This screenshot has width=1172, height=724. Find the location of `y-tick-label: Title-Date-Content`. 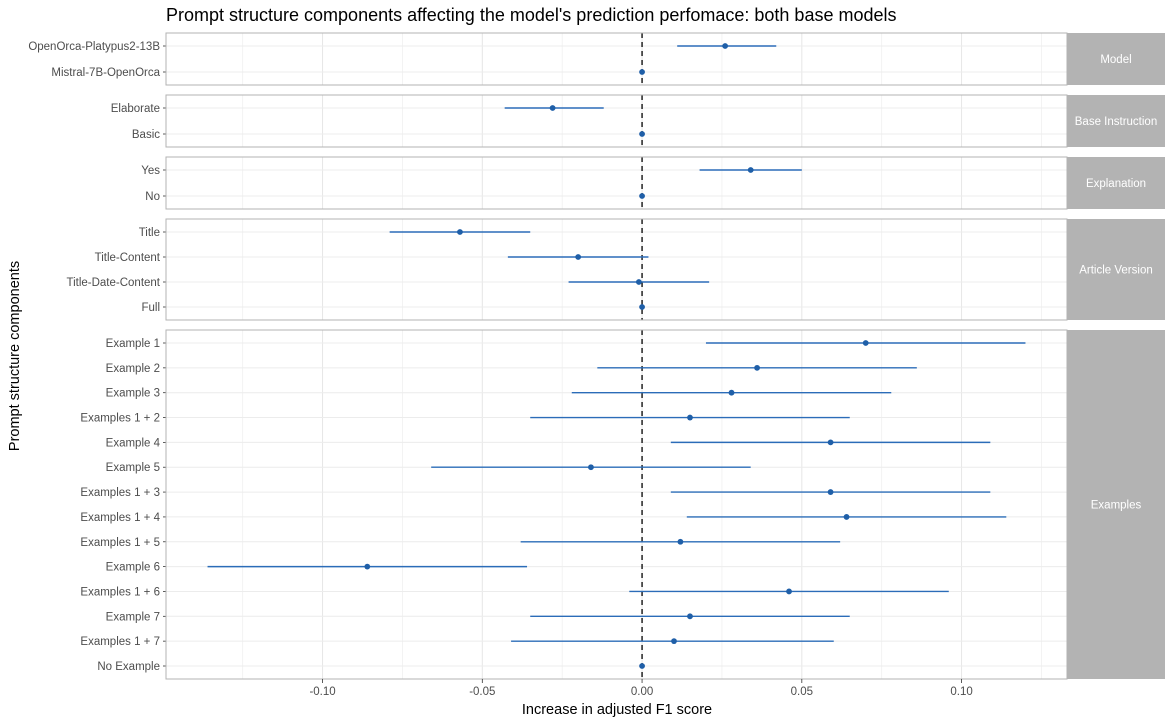

y-tick-label: Title-Date-Content is located at coordinates (113, 283).